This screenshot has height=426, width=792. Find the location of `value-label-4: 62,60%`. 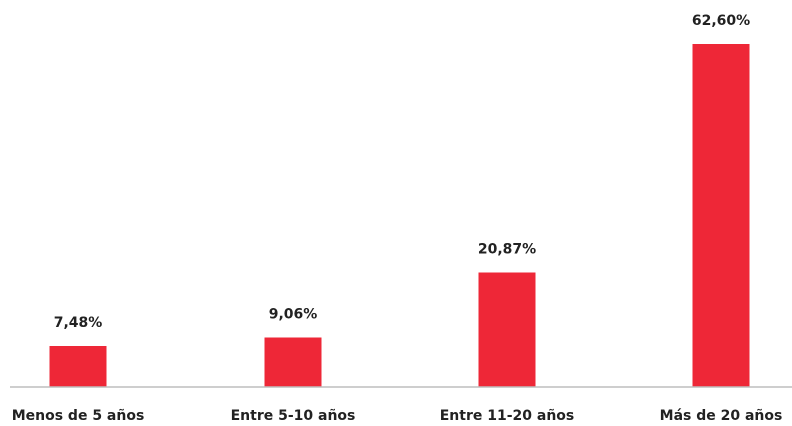

value-label-4: 62,60% is located at coordinates (721, 21).